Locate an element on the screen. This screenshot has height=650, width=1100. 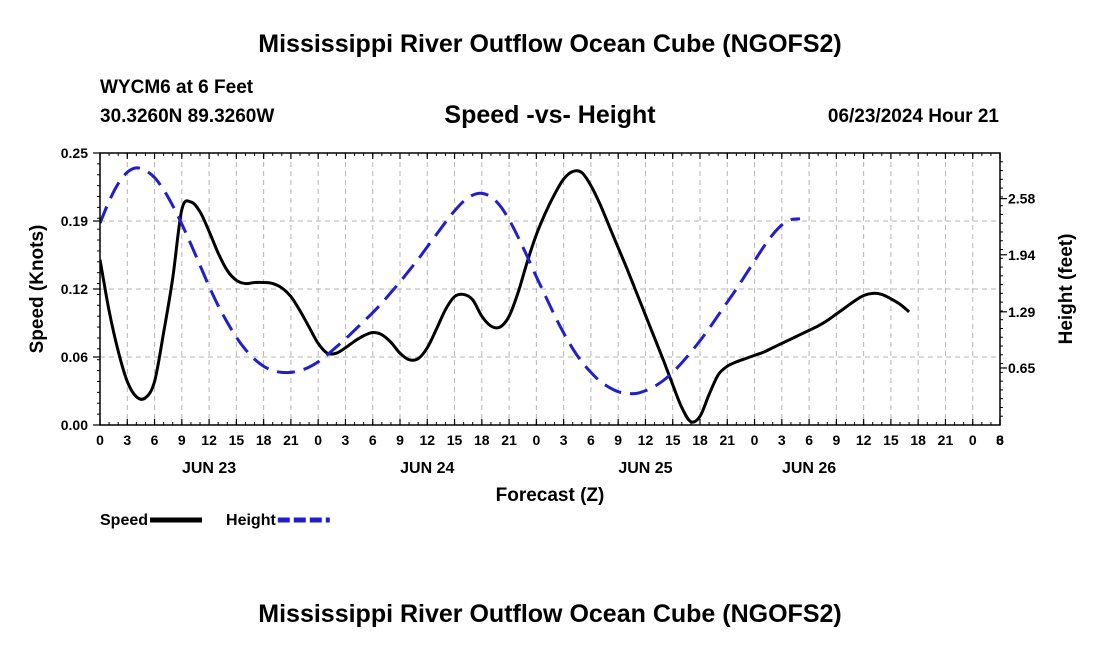
y-tick-label: 0.06 is located at coordinates (74, 357).